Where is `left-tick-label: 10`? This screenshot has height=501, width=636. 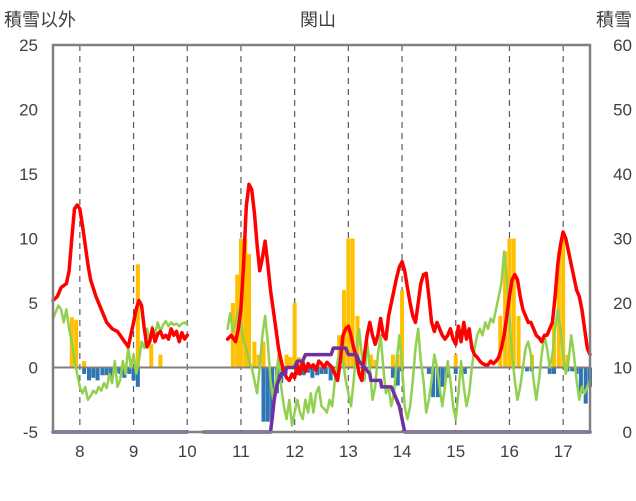
left-tick-label: 10 is located at coordinates (28, 239).